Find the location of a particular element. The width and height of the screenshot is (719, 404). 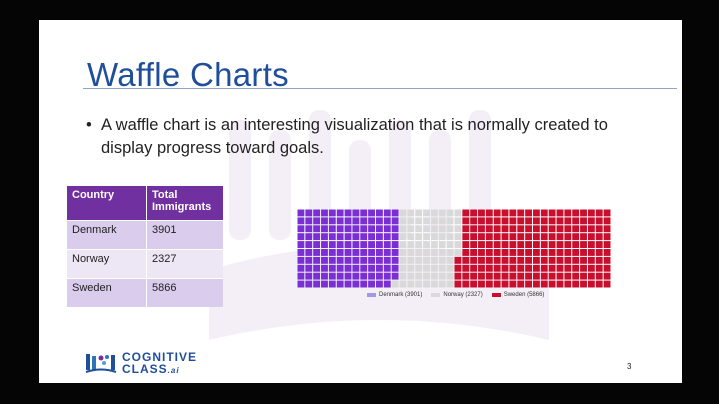

logo-class: CLASS is located at coordinates (145, 369).